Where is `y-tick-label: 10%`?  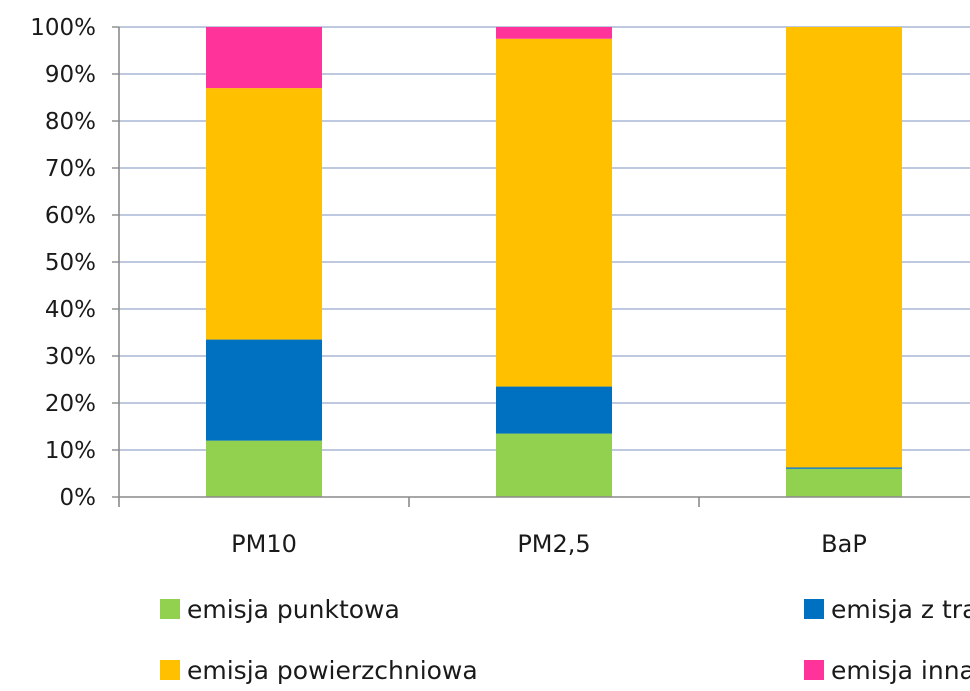
y-tick-label: 10% is located at coordinates (70, 451).